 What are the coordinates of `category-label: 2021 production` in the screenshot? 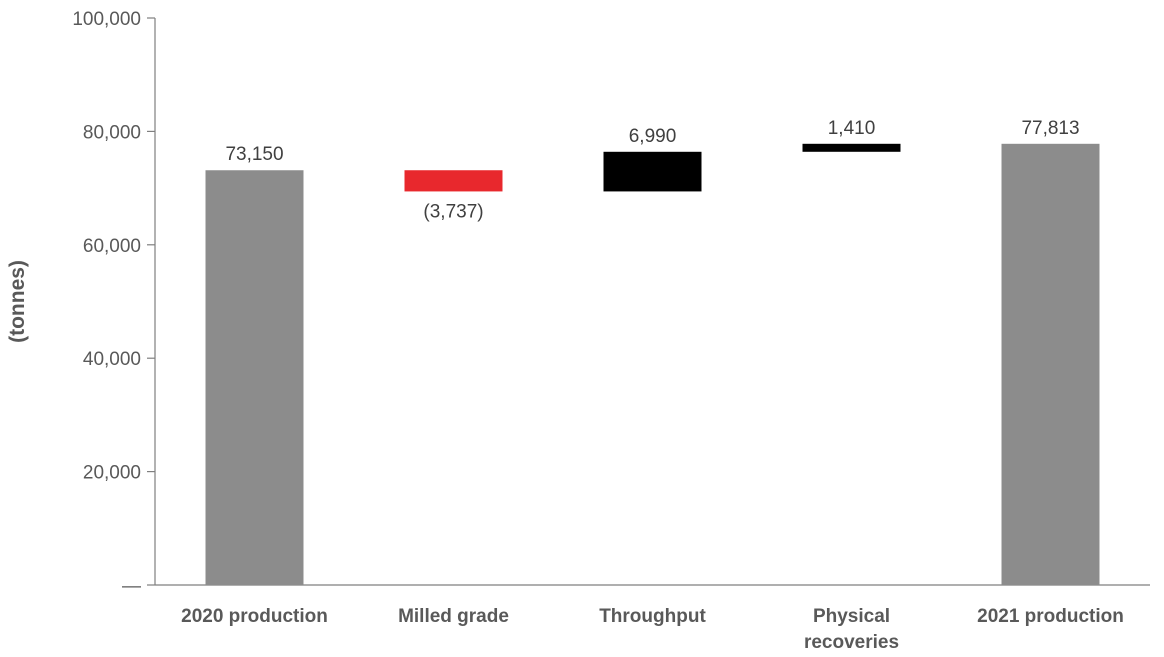 It's located at (1050, 616).